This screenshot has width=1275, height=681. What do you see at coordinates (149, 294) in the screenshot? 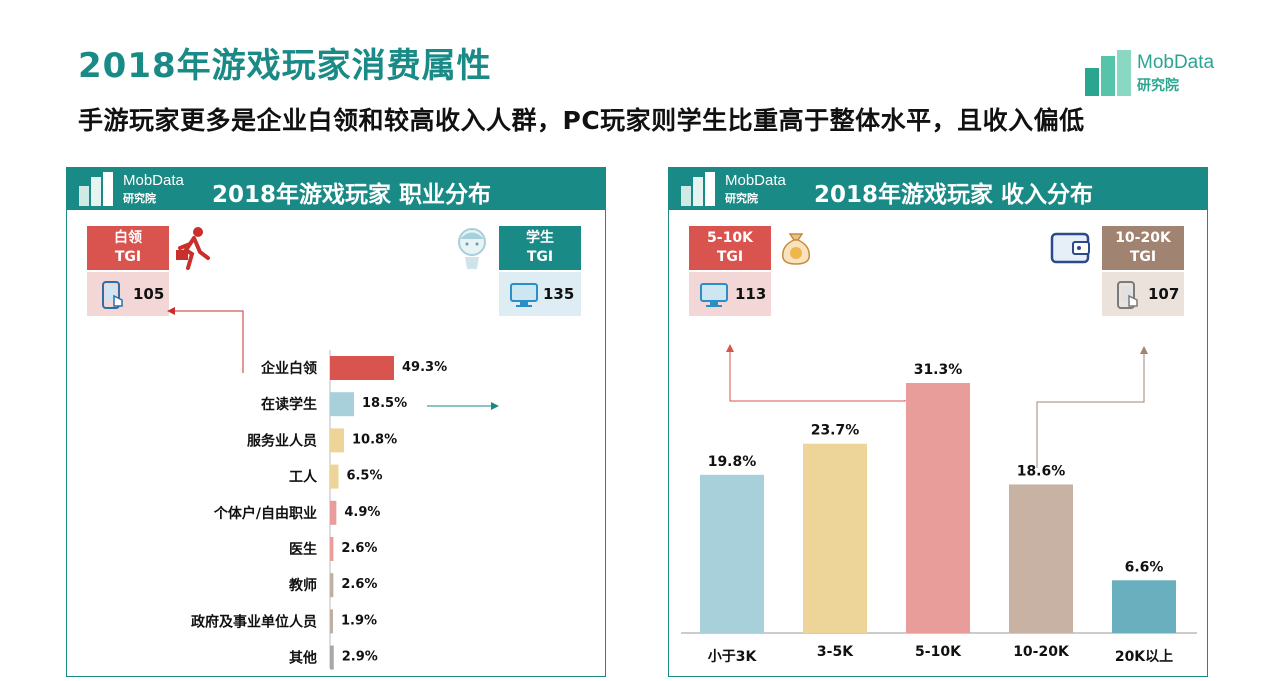
I see `tgi-number: 105` at bounding box center [149, 294].